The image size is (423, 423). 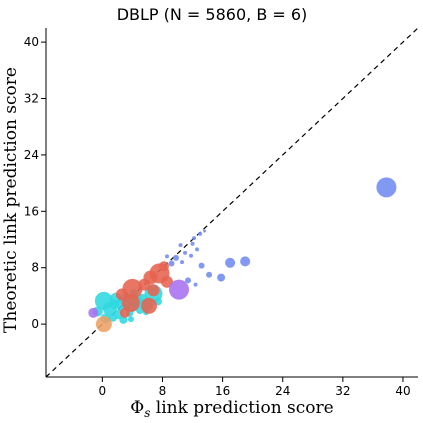 What do you see at coordinates (212, 14) in the screenshot?
I see `chart-title: DBLP (N = 5860, B = 6)` at bounding box center [212, 14].